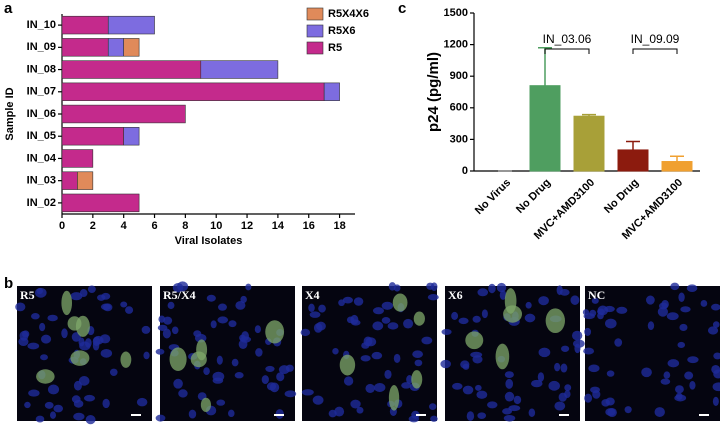 This screenshot has width=720, height=429. Describe the element at coordinates (179, 295) in the screenshot. I see `image-label: R5/X4` at that location.